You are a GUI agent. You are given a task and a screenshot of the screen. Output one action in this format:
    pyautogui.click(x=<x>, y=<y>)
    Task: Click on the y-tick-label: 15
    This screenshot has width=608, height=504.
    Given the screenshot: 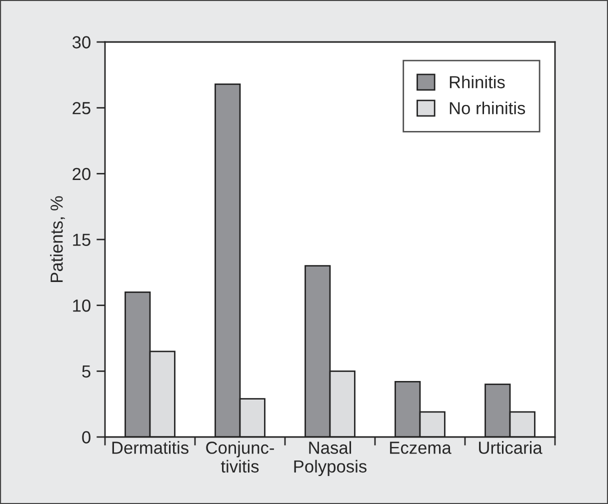 What is the action you would take?
    pyautogui.click(x=81, y=240)
    